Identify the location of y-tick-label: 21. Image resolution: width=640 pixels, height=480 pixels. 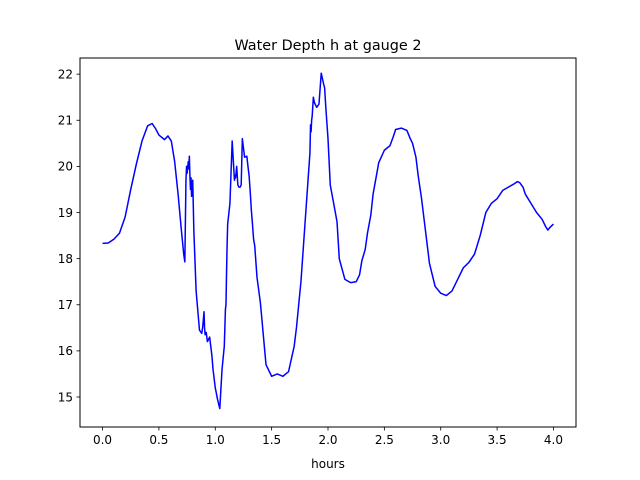
(65, 121).